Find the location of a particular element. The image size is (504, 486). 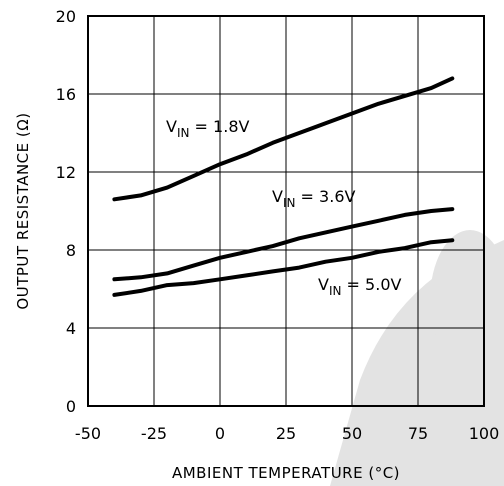

y-tick-label-4: 16 is located at coordinates (66, 94).